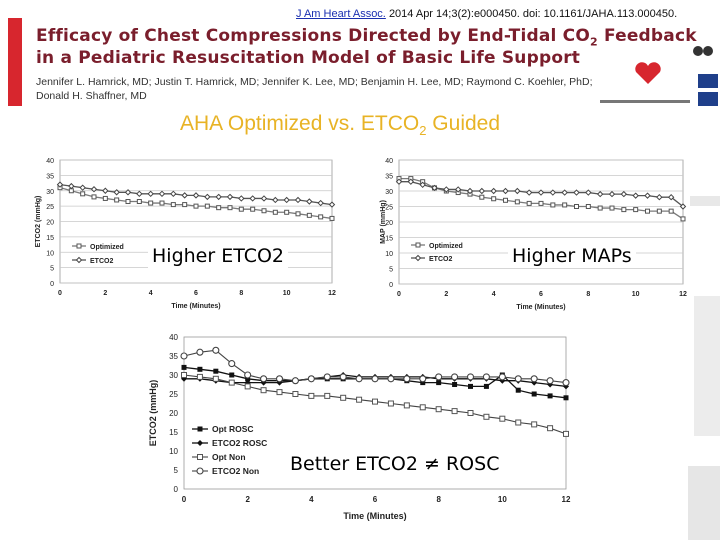 This screenshot has width=720, height=545. Describe the element at coordinates (50, 238) in the screenshot. I see `y-tick-label: 15` at that location.